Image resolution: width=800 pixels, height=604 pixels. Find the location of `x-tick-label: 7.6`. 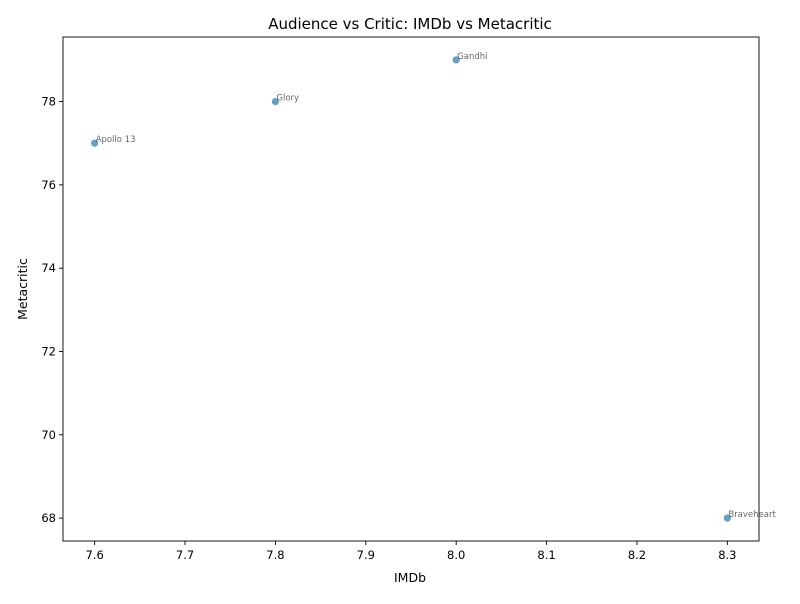

x-tick-label: 7.6 is located at coordinates (94, 555).